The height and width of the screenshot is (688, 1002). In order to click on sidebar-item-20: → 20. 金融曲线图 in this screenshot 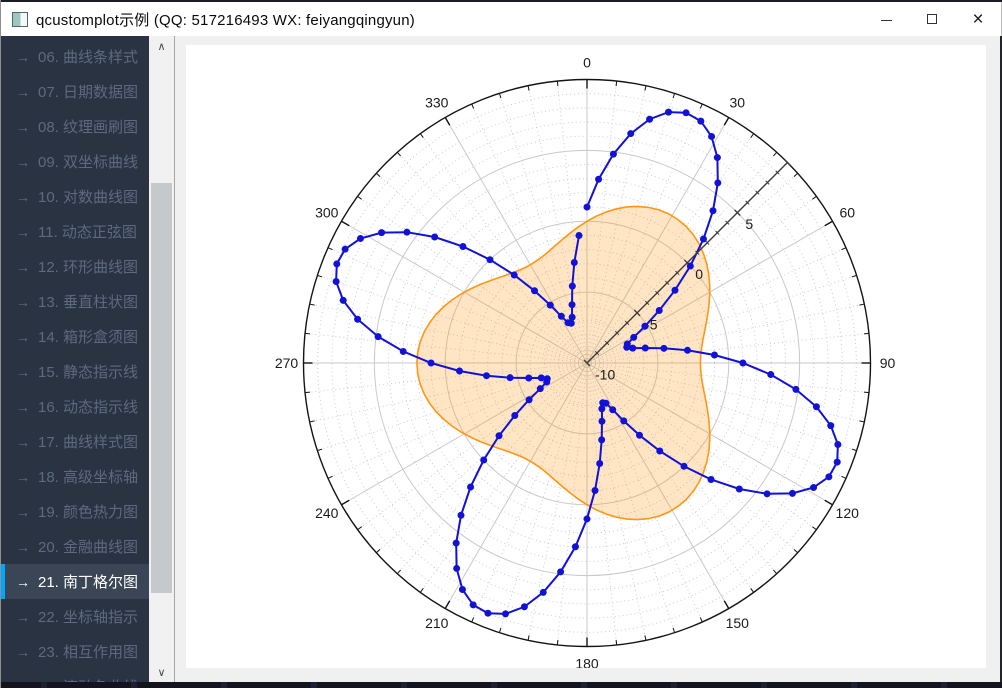, I will do `click(75, 546)`.